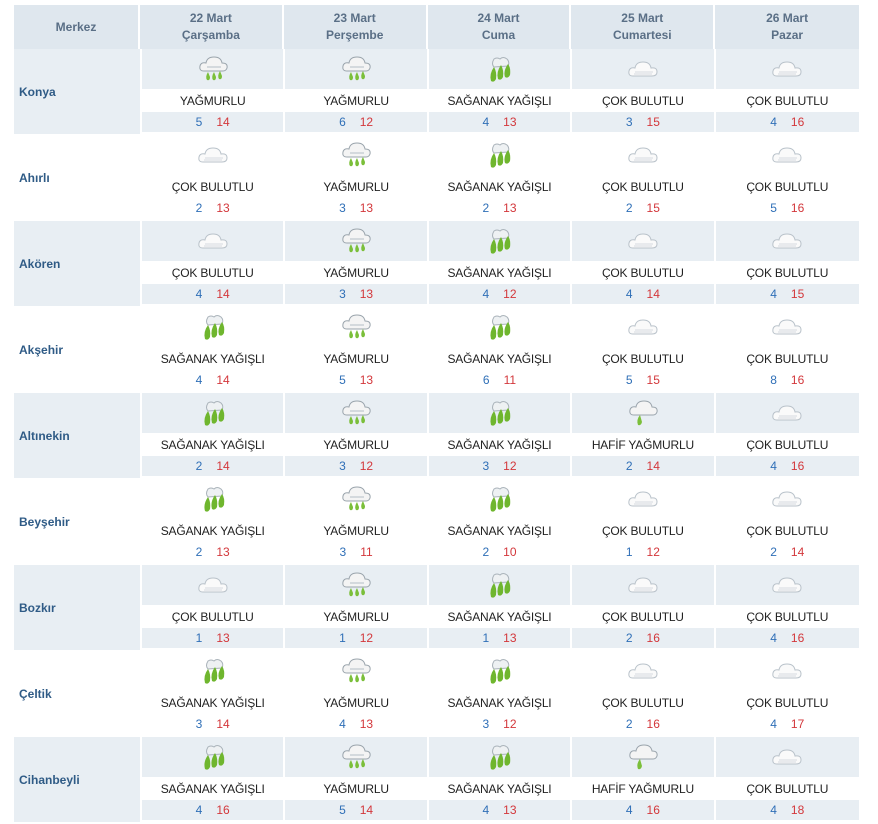 The height and width of the screenshot is (824, 878). I want to click on temperature-range: 2 14, so click(787, 552).